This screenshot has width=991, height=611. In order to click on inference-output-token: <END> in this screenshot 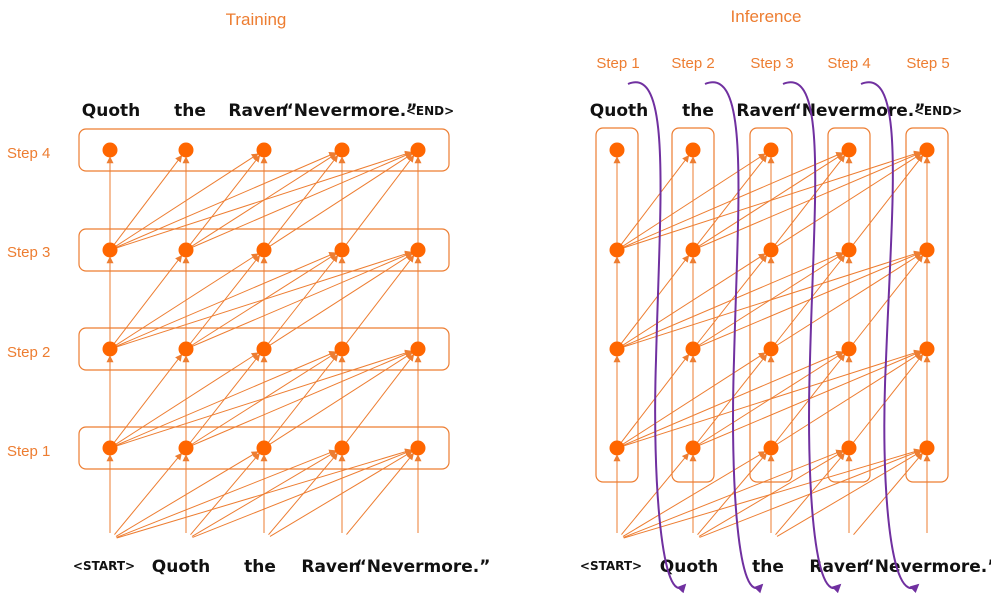, I will do `click(938, 111)`.